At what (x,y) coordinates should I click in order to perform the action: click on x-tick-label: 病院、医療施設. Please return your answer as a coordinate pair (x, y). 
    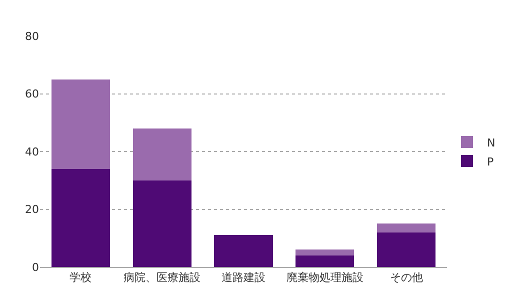
    Looking at the image, I should click on (162, 277).